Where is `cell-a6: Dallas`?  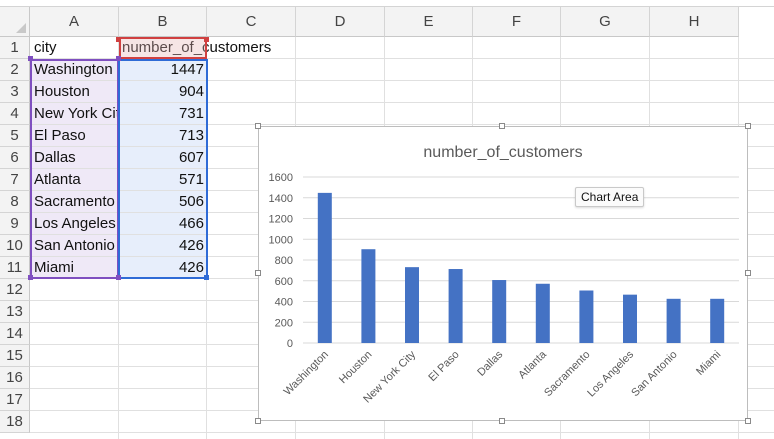
cell-a6: Dallas is located at coordinates (55, 157).